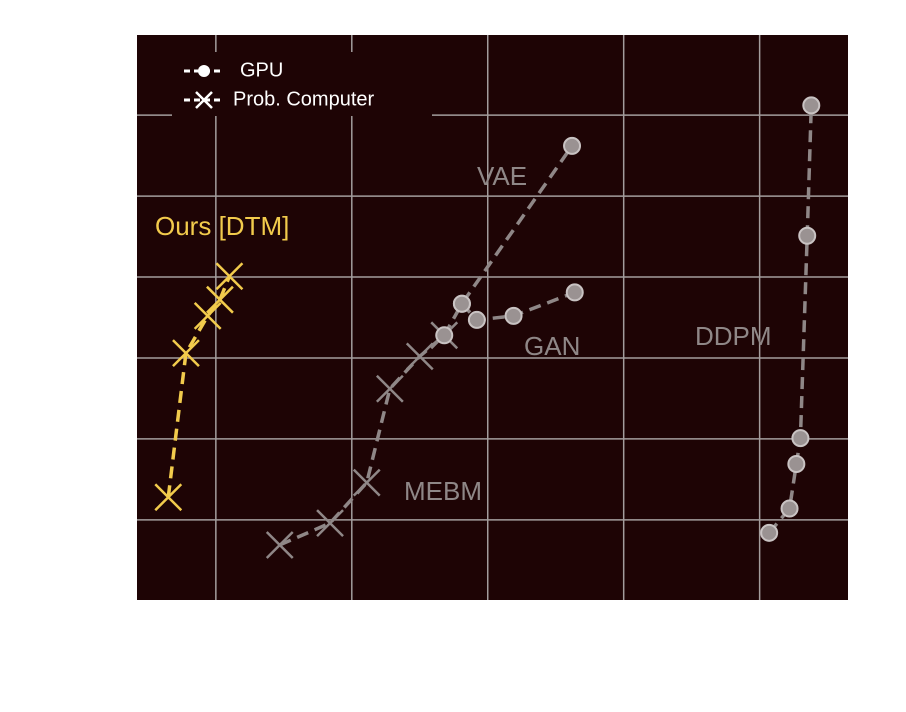  I want to click on legend-box, so click(302, 84).